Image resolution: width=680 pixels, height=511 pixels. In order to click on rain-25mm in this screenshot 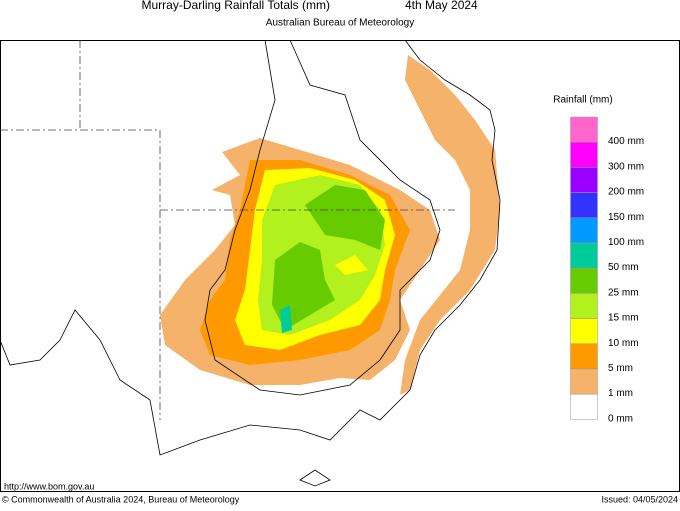, I will do `click(328, 257)`.